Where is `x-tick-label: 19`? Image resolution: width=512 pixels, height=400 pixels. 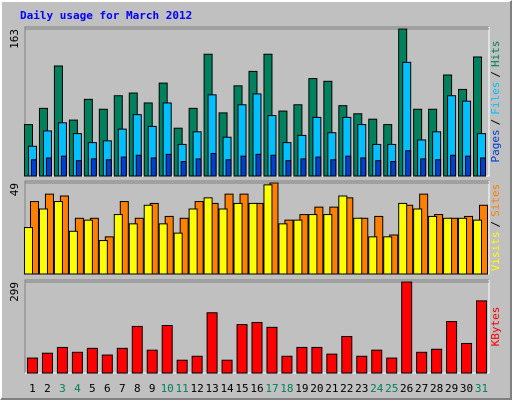
x-tick-label: 19 is located at coordinates (301, 388).